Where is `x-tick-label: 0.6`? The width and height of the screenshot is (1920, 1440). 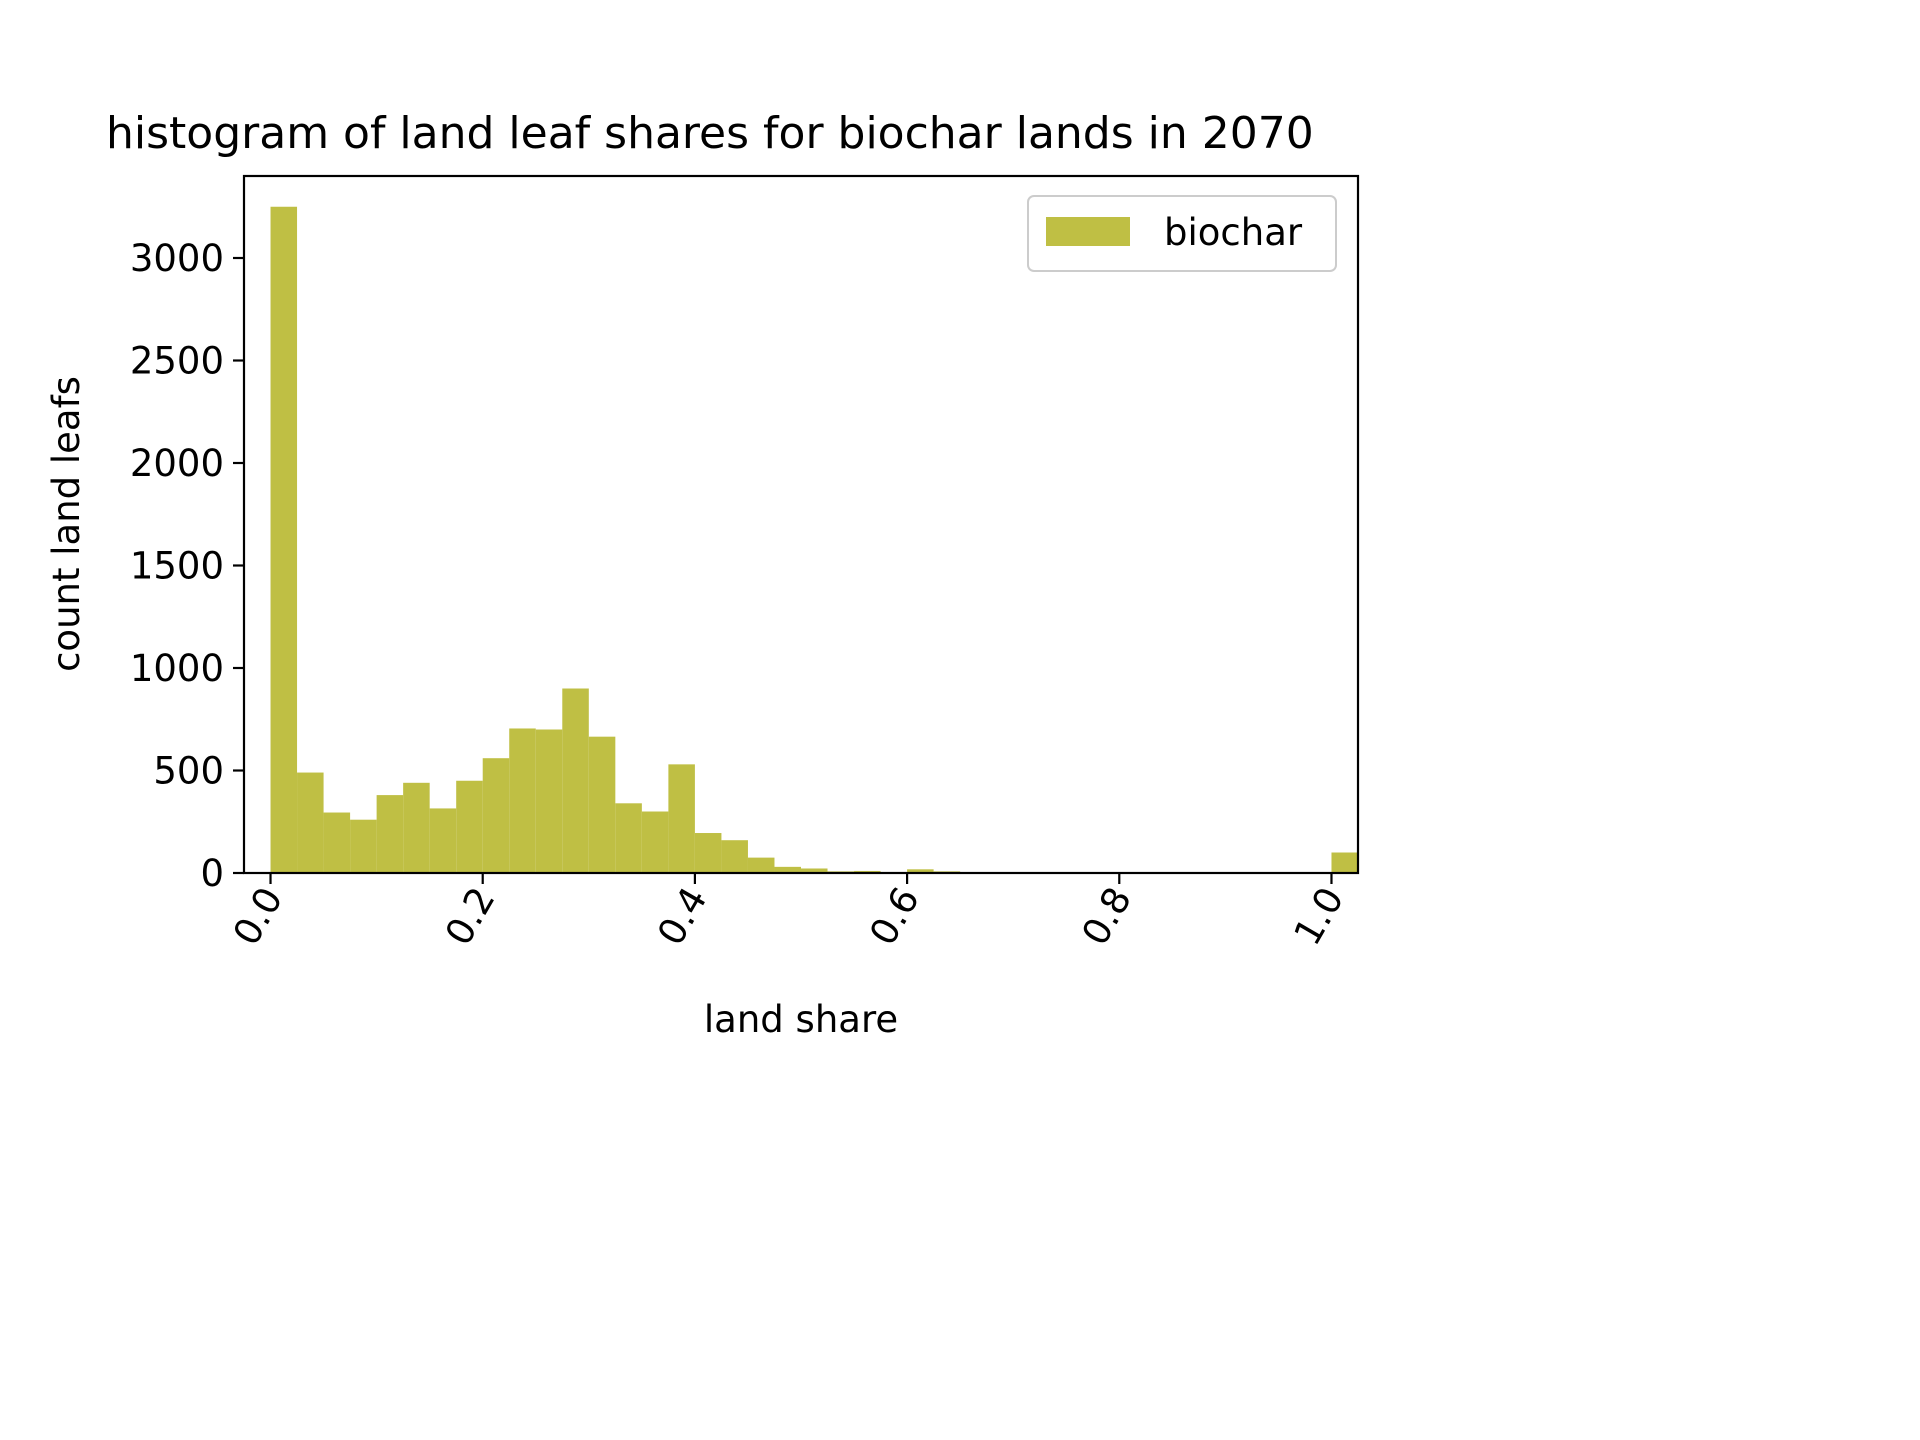
x-tick-label: 0.6 is located at coordinates (894, 916).